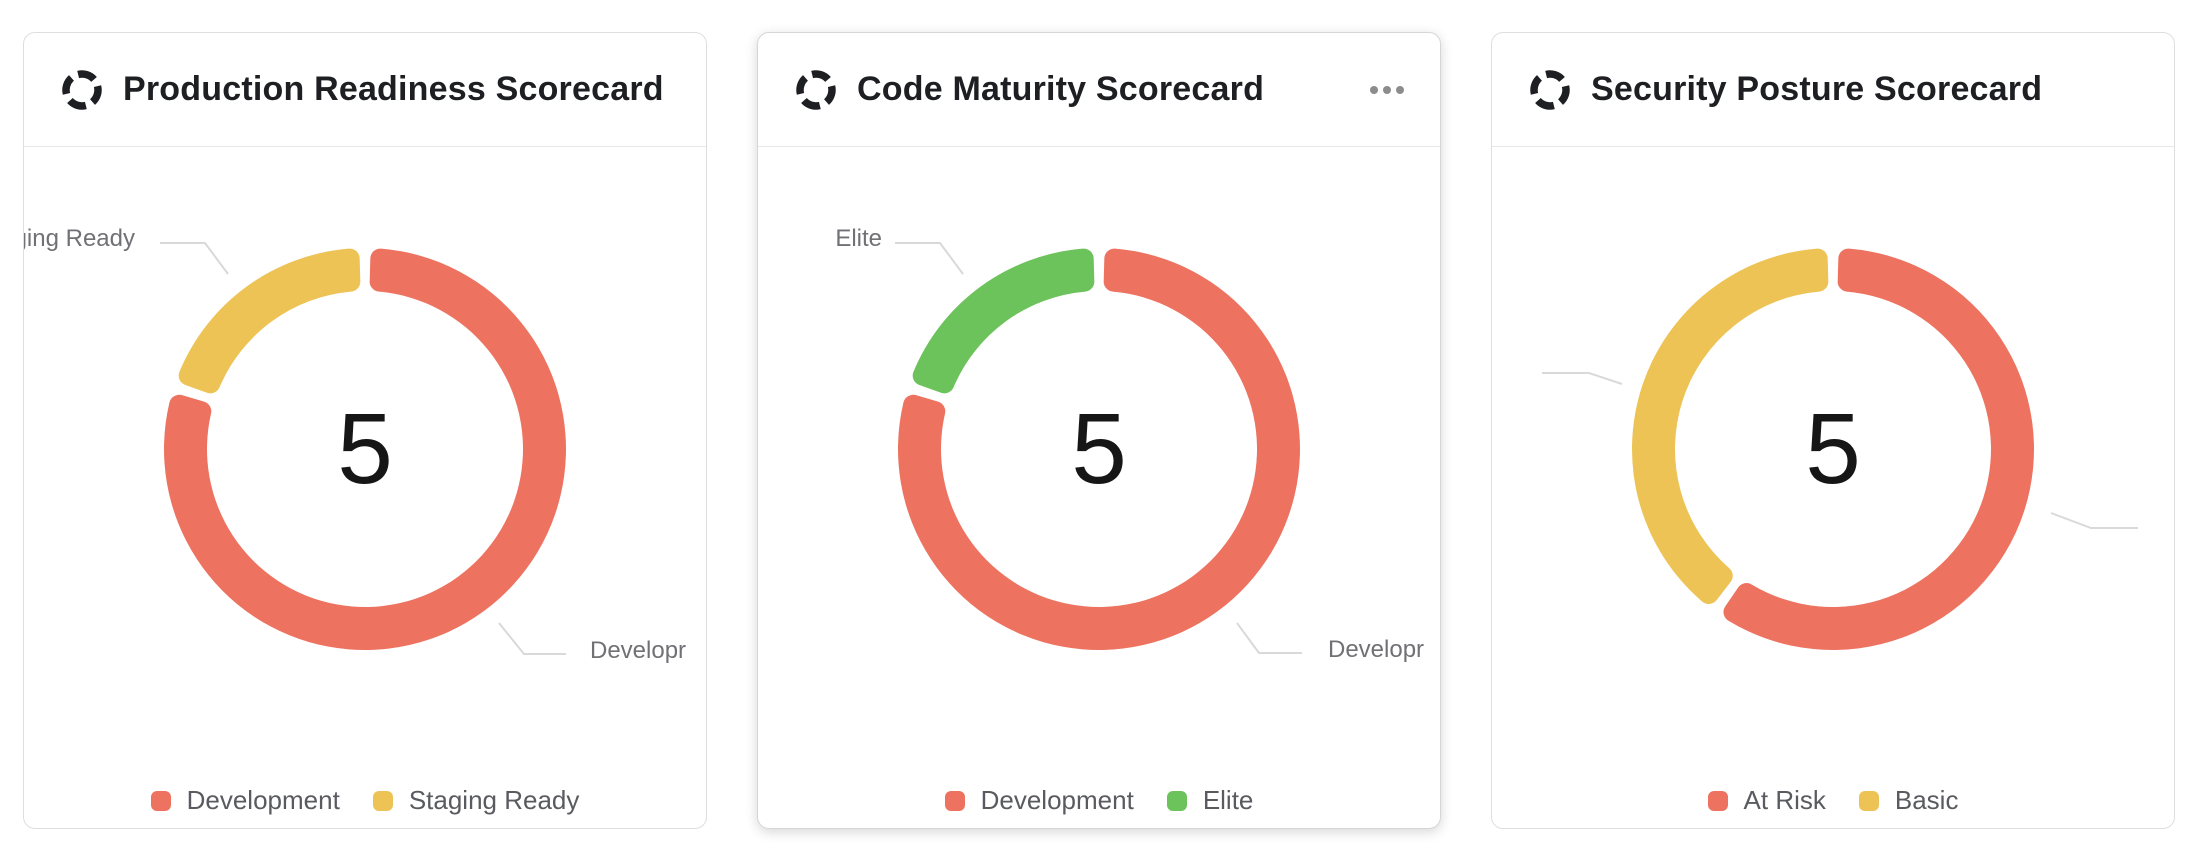 Image resolution: width=2210 pixels, height=868 pixels. What do you see at coordinates (494, 800) in the screenshot?
I see `legend-label: Staging Ready` at bounding box center [494, 800].